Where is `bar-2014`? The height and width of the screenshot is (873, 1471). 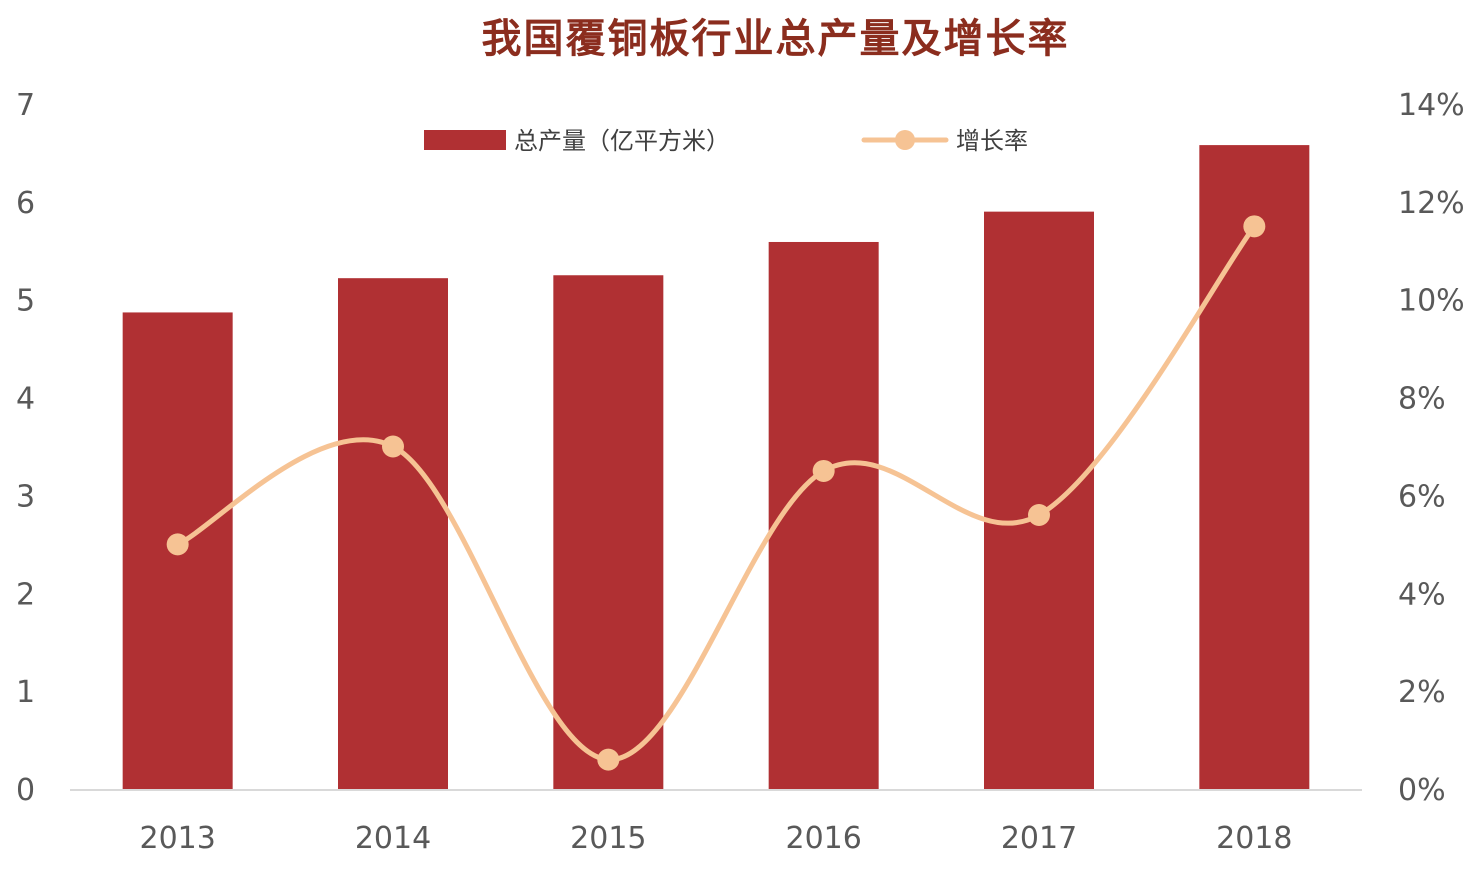 bar-2014 is located at coordinates (393, 533).